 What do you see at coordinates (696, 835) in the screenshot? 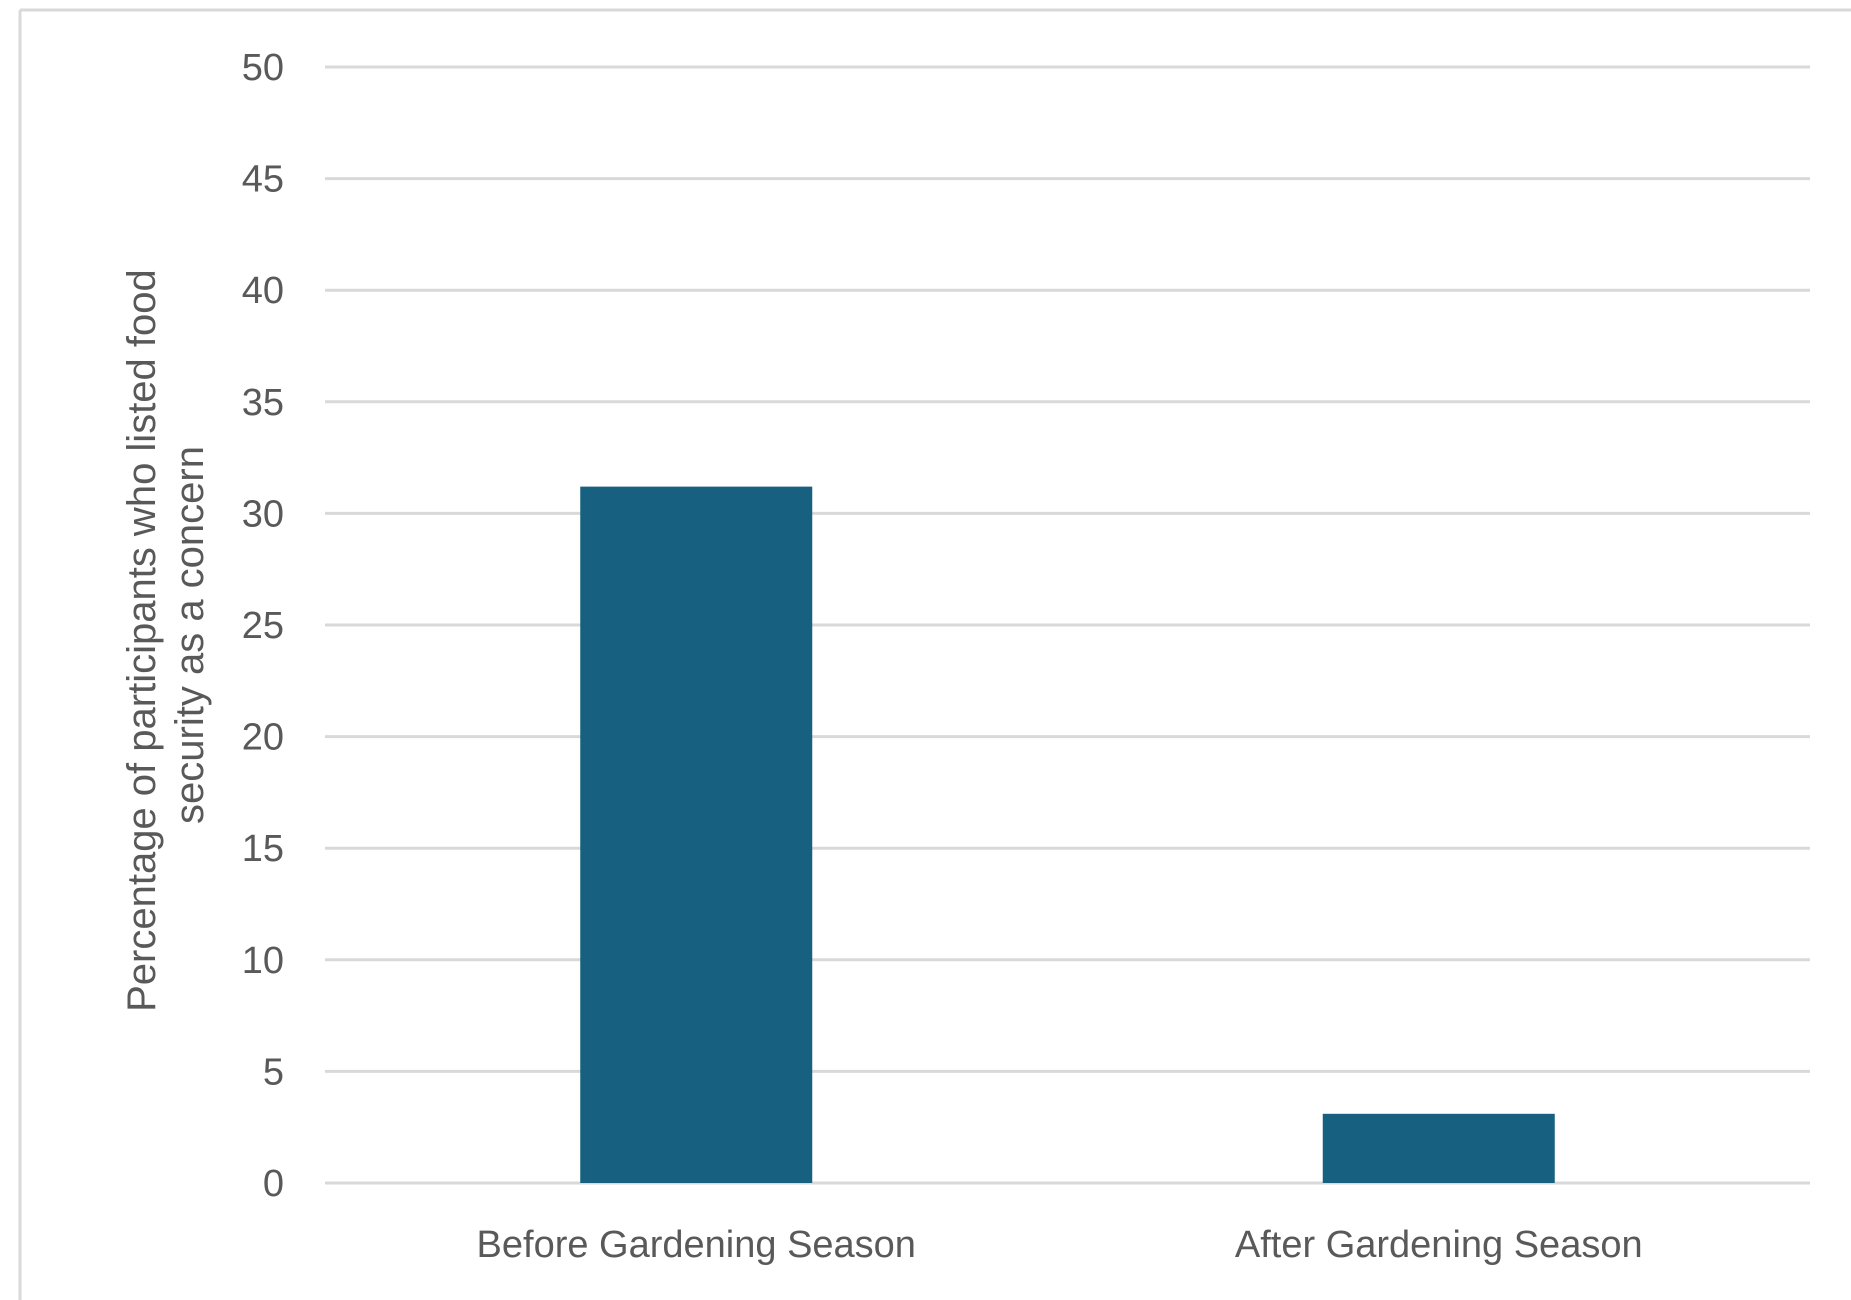
I see `bar-before-gardening-season` at bounding box center [696, 835].